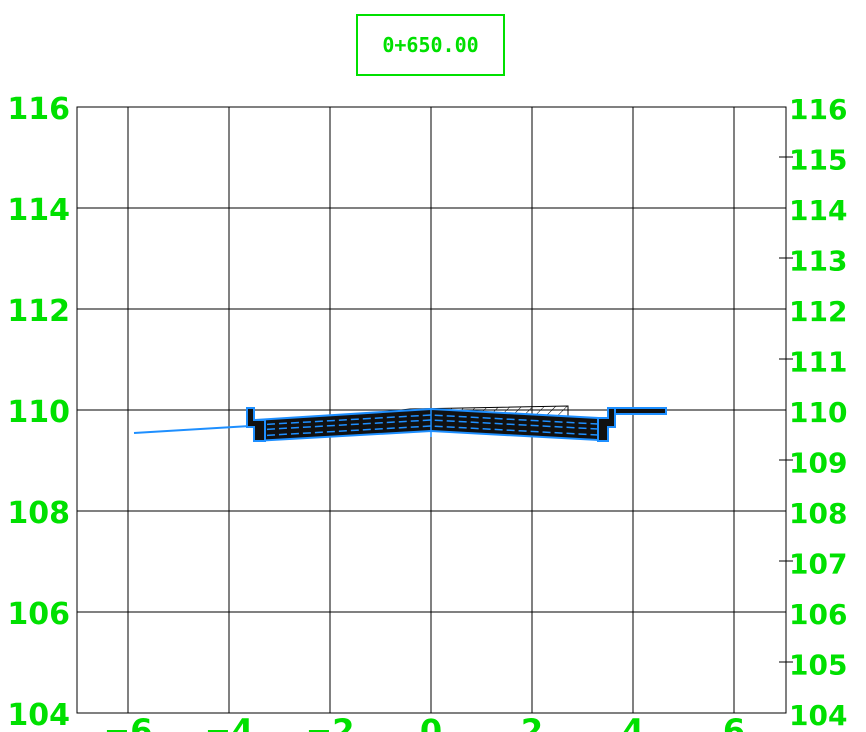 The image size is (866, 732). What do you see at coordinates (38, 513) in the screenshot?
I see `left-axis-tick-label: 108` at bounding box center [38, 513].